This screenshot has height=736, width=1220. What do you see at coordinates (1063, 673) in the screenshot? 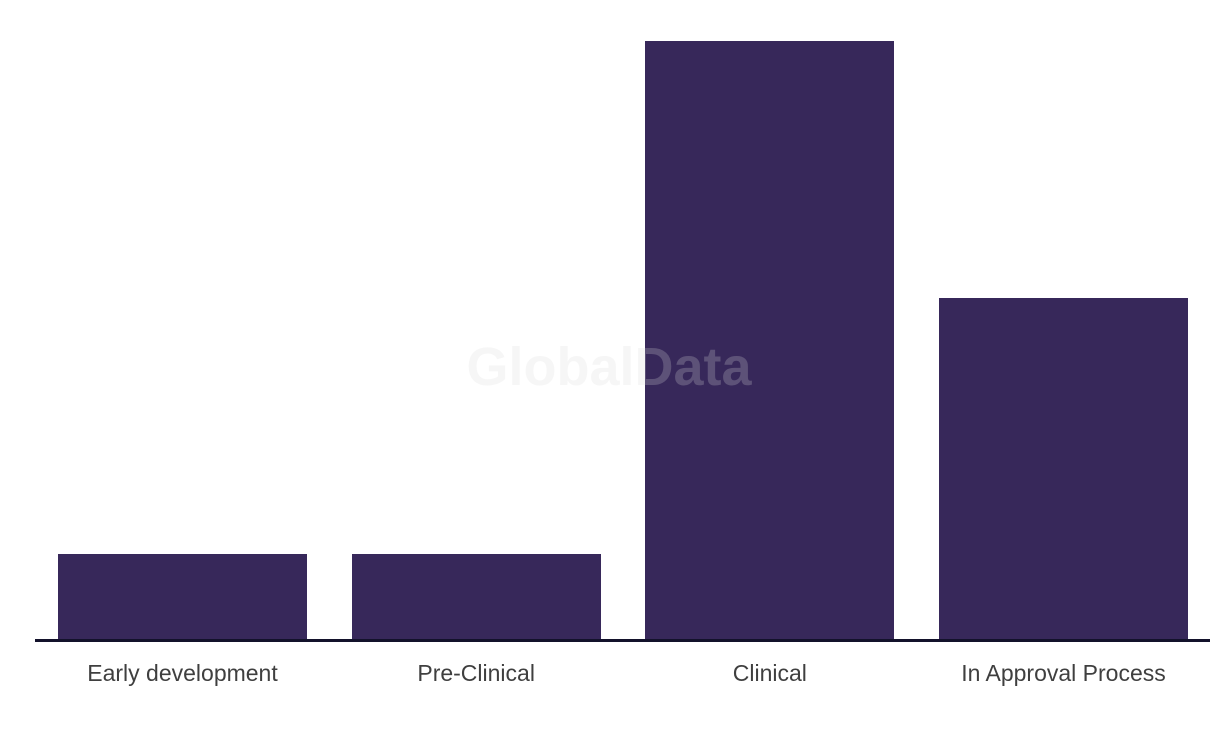
I see `x-axis-label: In Approval Process` at bounding box center [1063, 673].